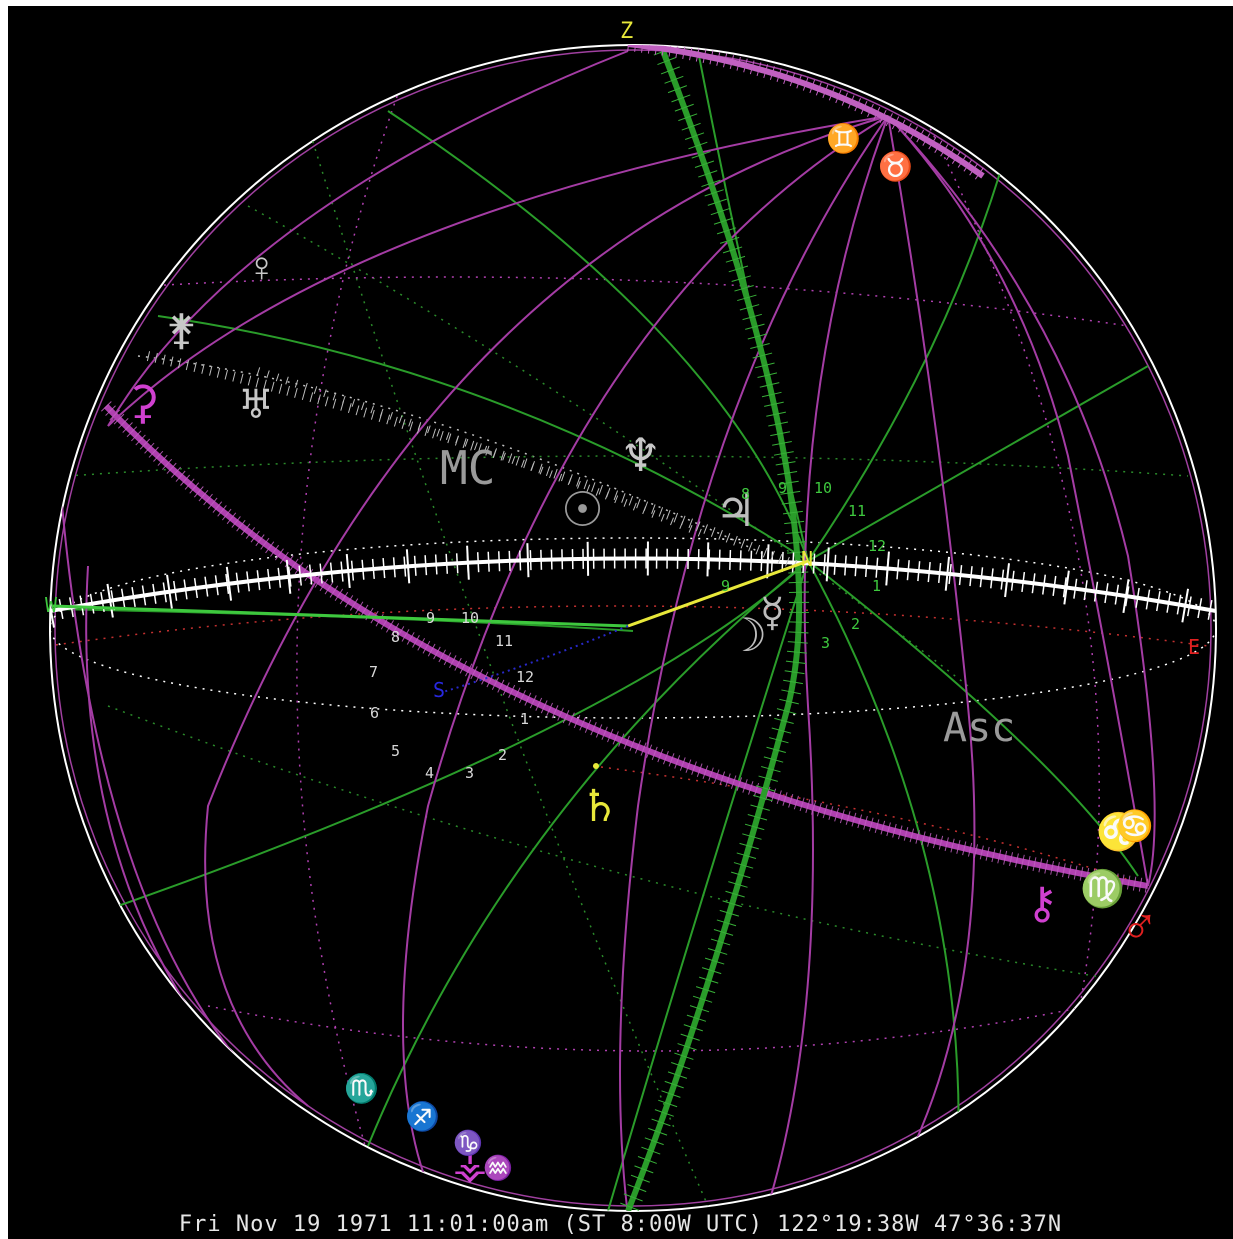  I want to click on venus-icon: ♀, so click(262, 268).